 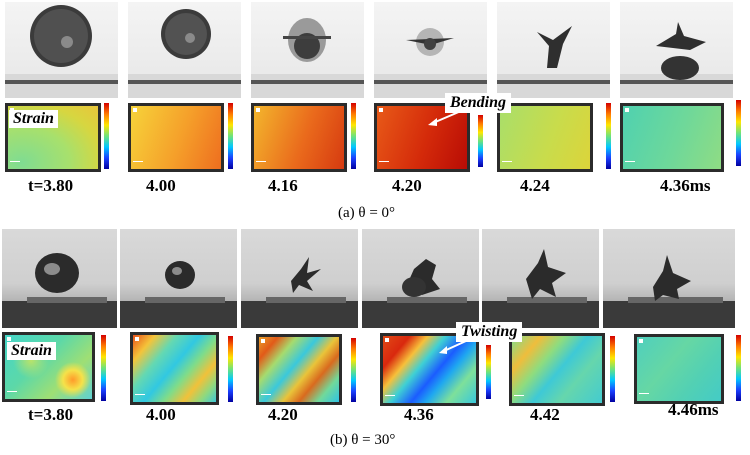 I want to click on impact-photo-b4, so click(x=420, y=278).